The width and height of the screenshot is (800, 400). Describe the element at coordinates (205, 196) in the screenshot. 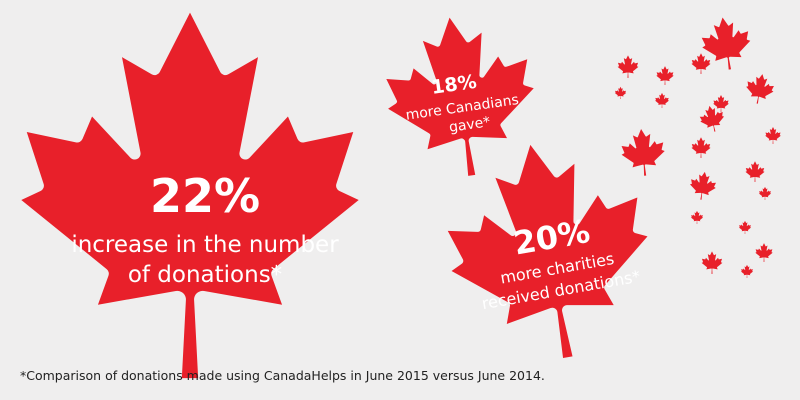

I see `stat-figure: 22%` at that location.